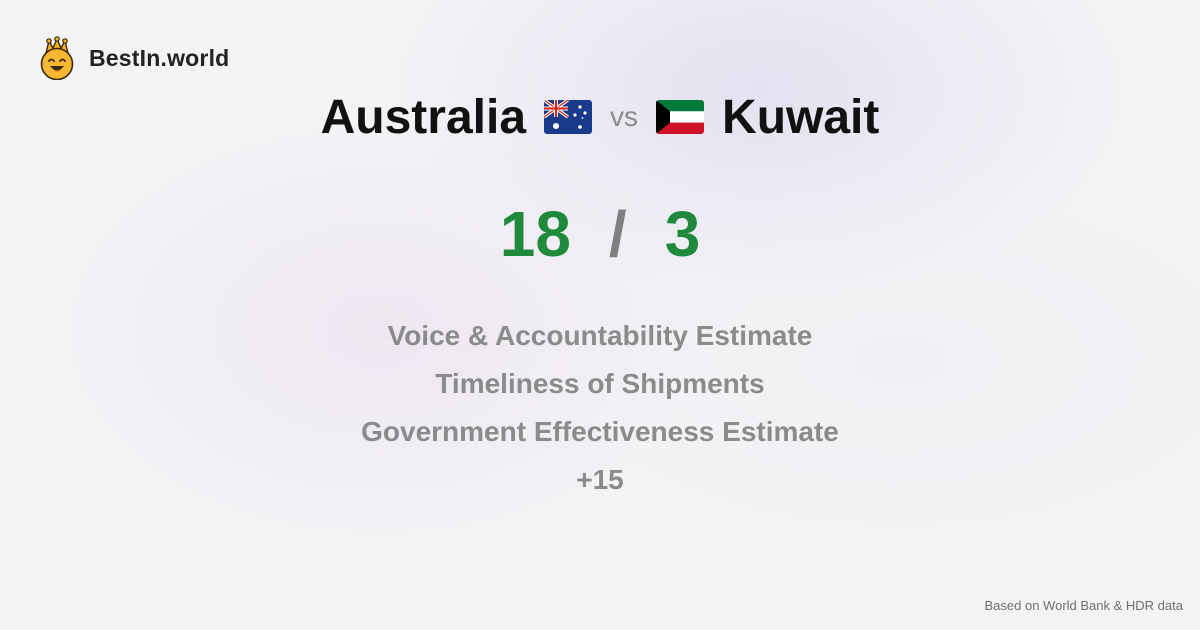  I want to click on score-display: 18 / 3, so click(600, 234).